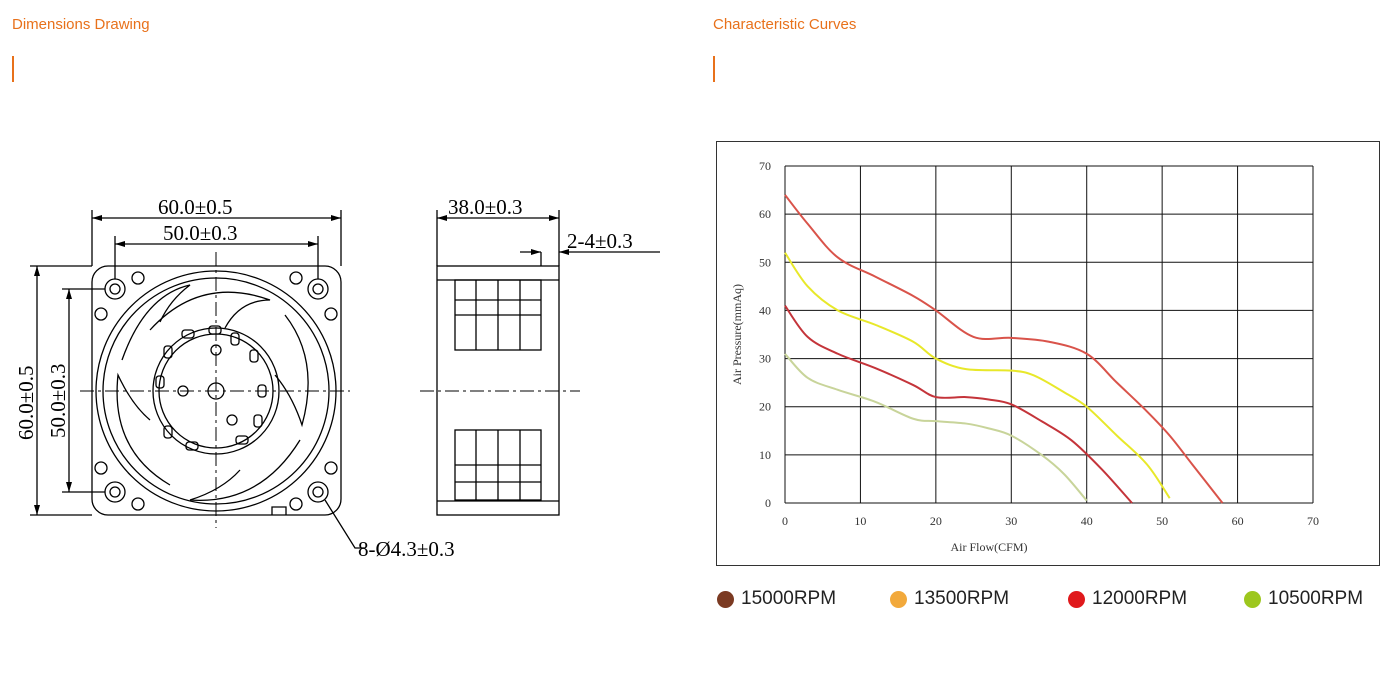  I want to click on dimensions-title-accent, so click(13, 69).